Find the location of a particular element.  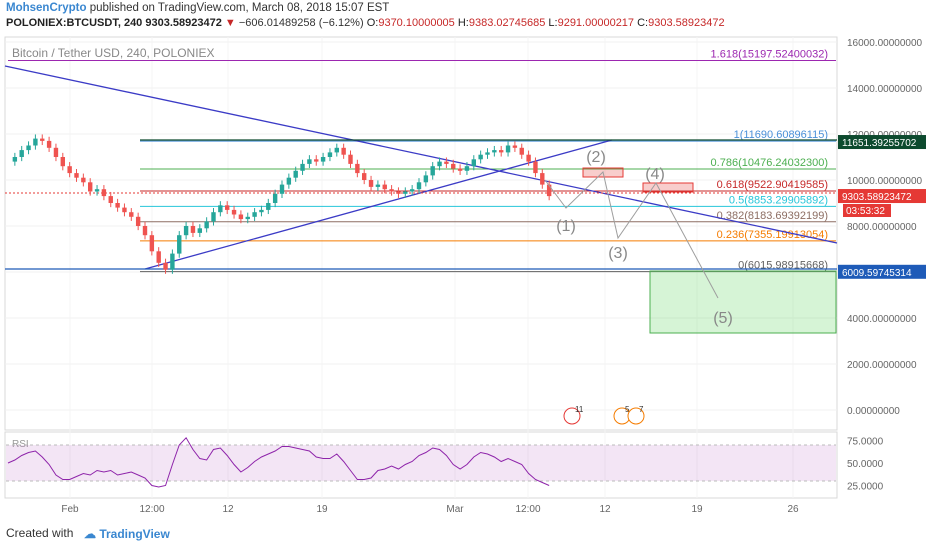

x-tick-label: 12 is located at coordinates (605, 509).